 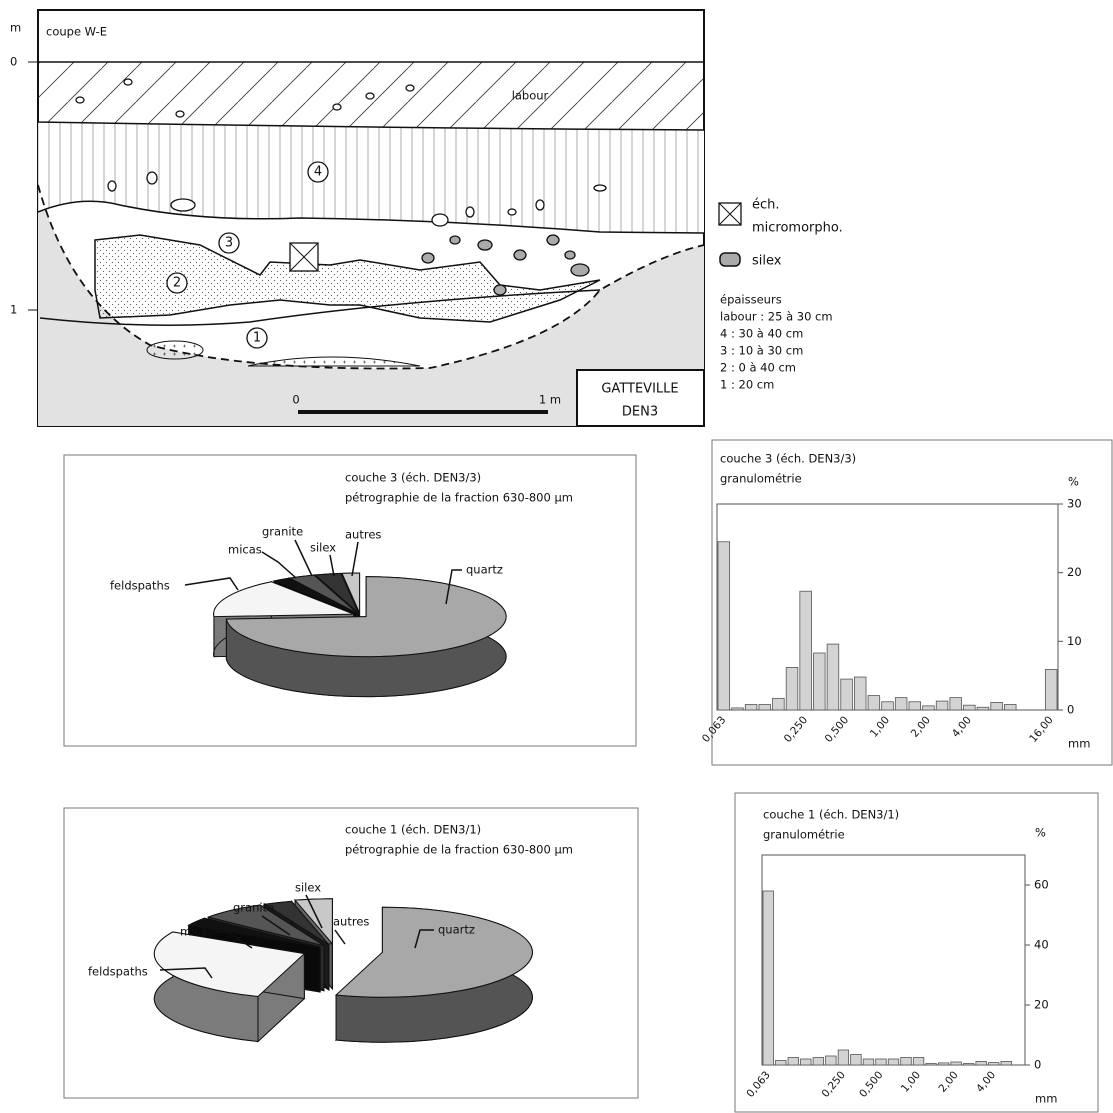 I want to click on layer-label: 1, so click(x=257, y=338).